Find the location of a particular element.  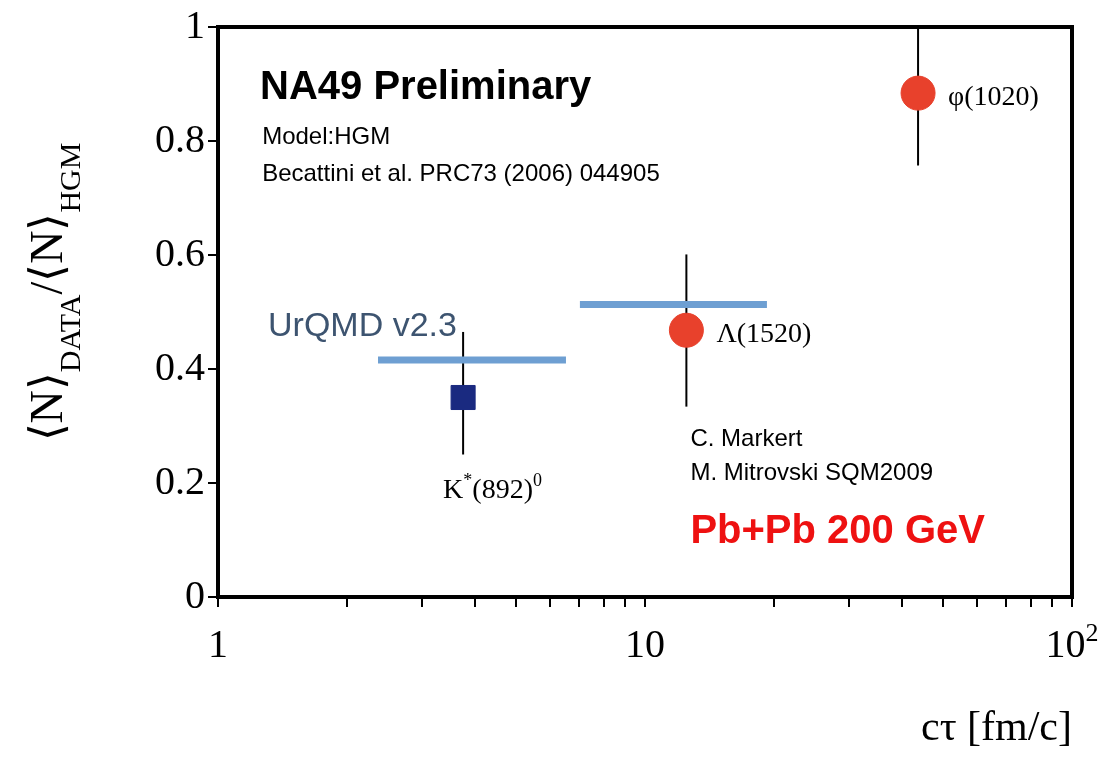

y-tick-label: 0.8 is located at coordinates (180, 138).